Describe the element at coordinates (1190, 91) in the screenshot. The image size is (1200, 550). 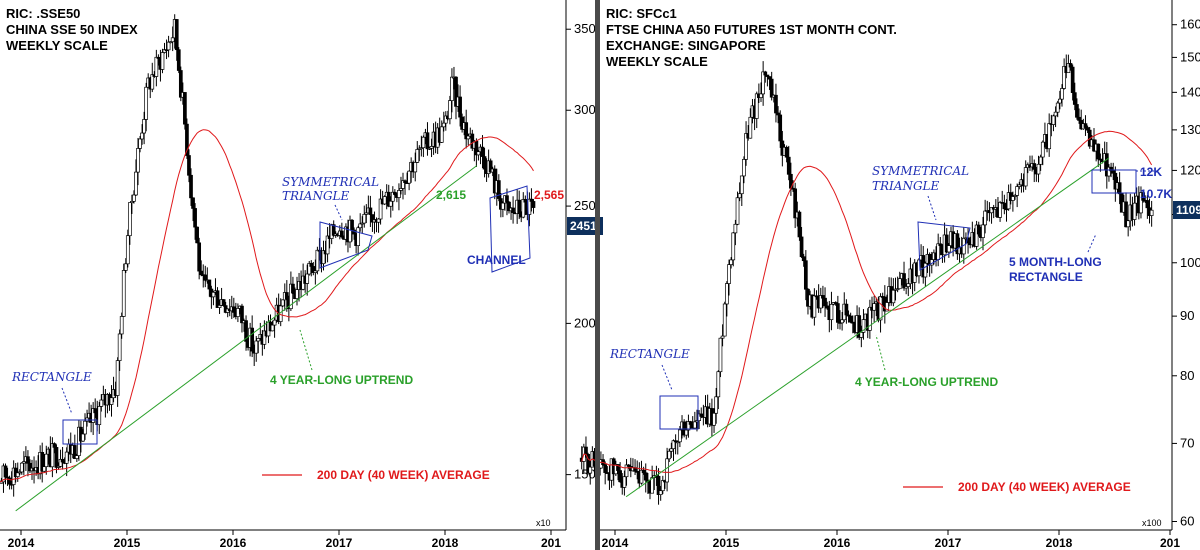
I see `y-tick-label: 140` at that location.